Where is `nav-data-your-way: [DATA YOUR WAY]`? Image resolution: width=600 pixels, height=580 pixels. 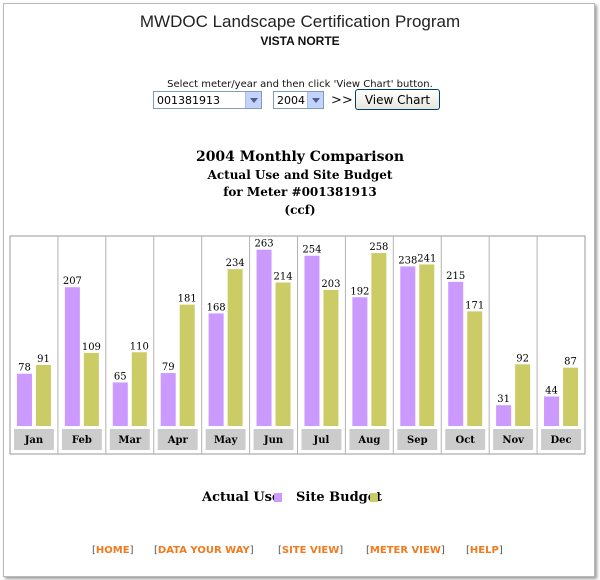
nav-data-your-way: [DATA YOUR WAY] is located at coordinates (204, 550).